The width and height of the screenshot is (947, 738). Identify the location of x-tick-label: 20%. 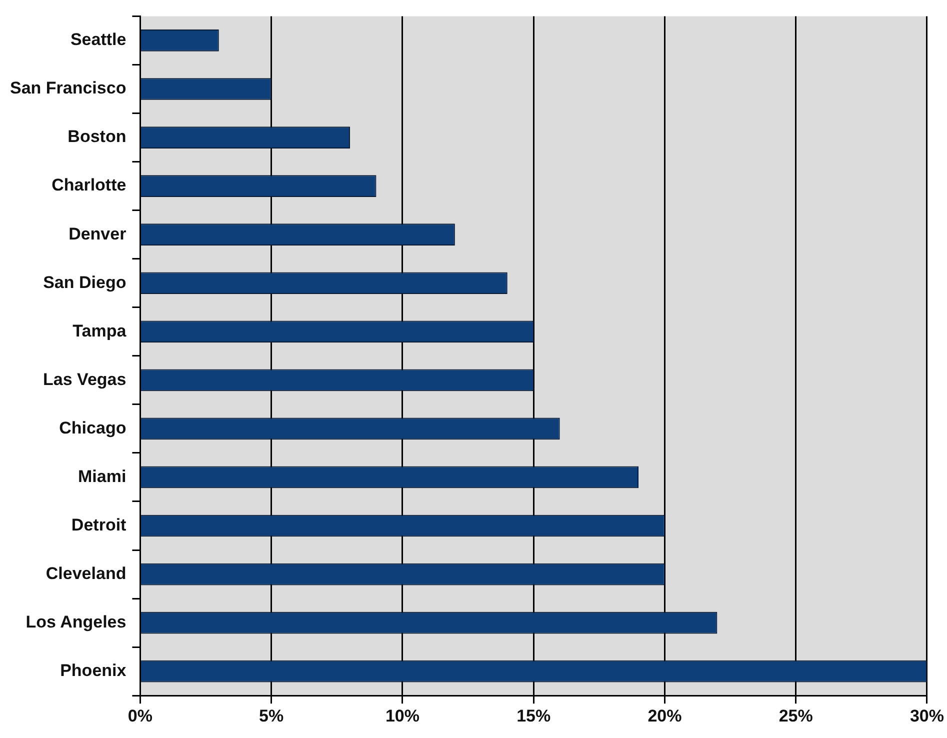
(665, 716).